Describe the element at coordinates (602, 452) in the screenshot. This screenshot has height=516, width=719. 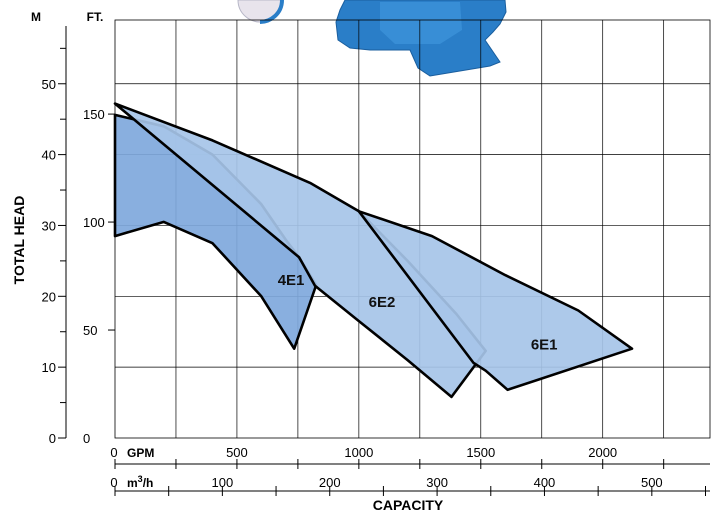
I see `x-tick-label-gpm: 2000` at that location.